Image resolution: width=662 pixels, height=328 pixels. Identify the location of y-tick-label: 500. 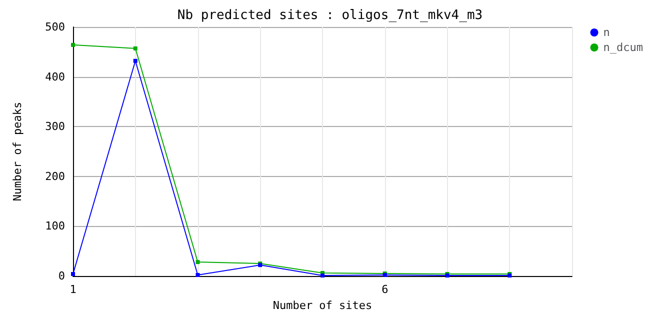
(55, 27).